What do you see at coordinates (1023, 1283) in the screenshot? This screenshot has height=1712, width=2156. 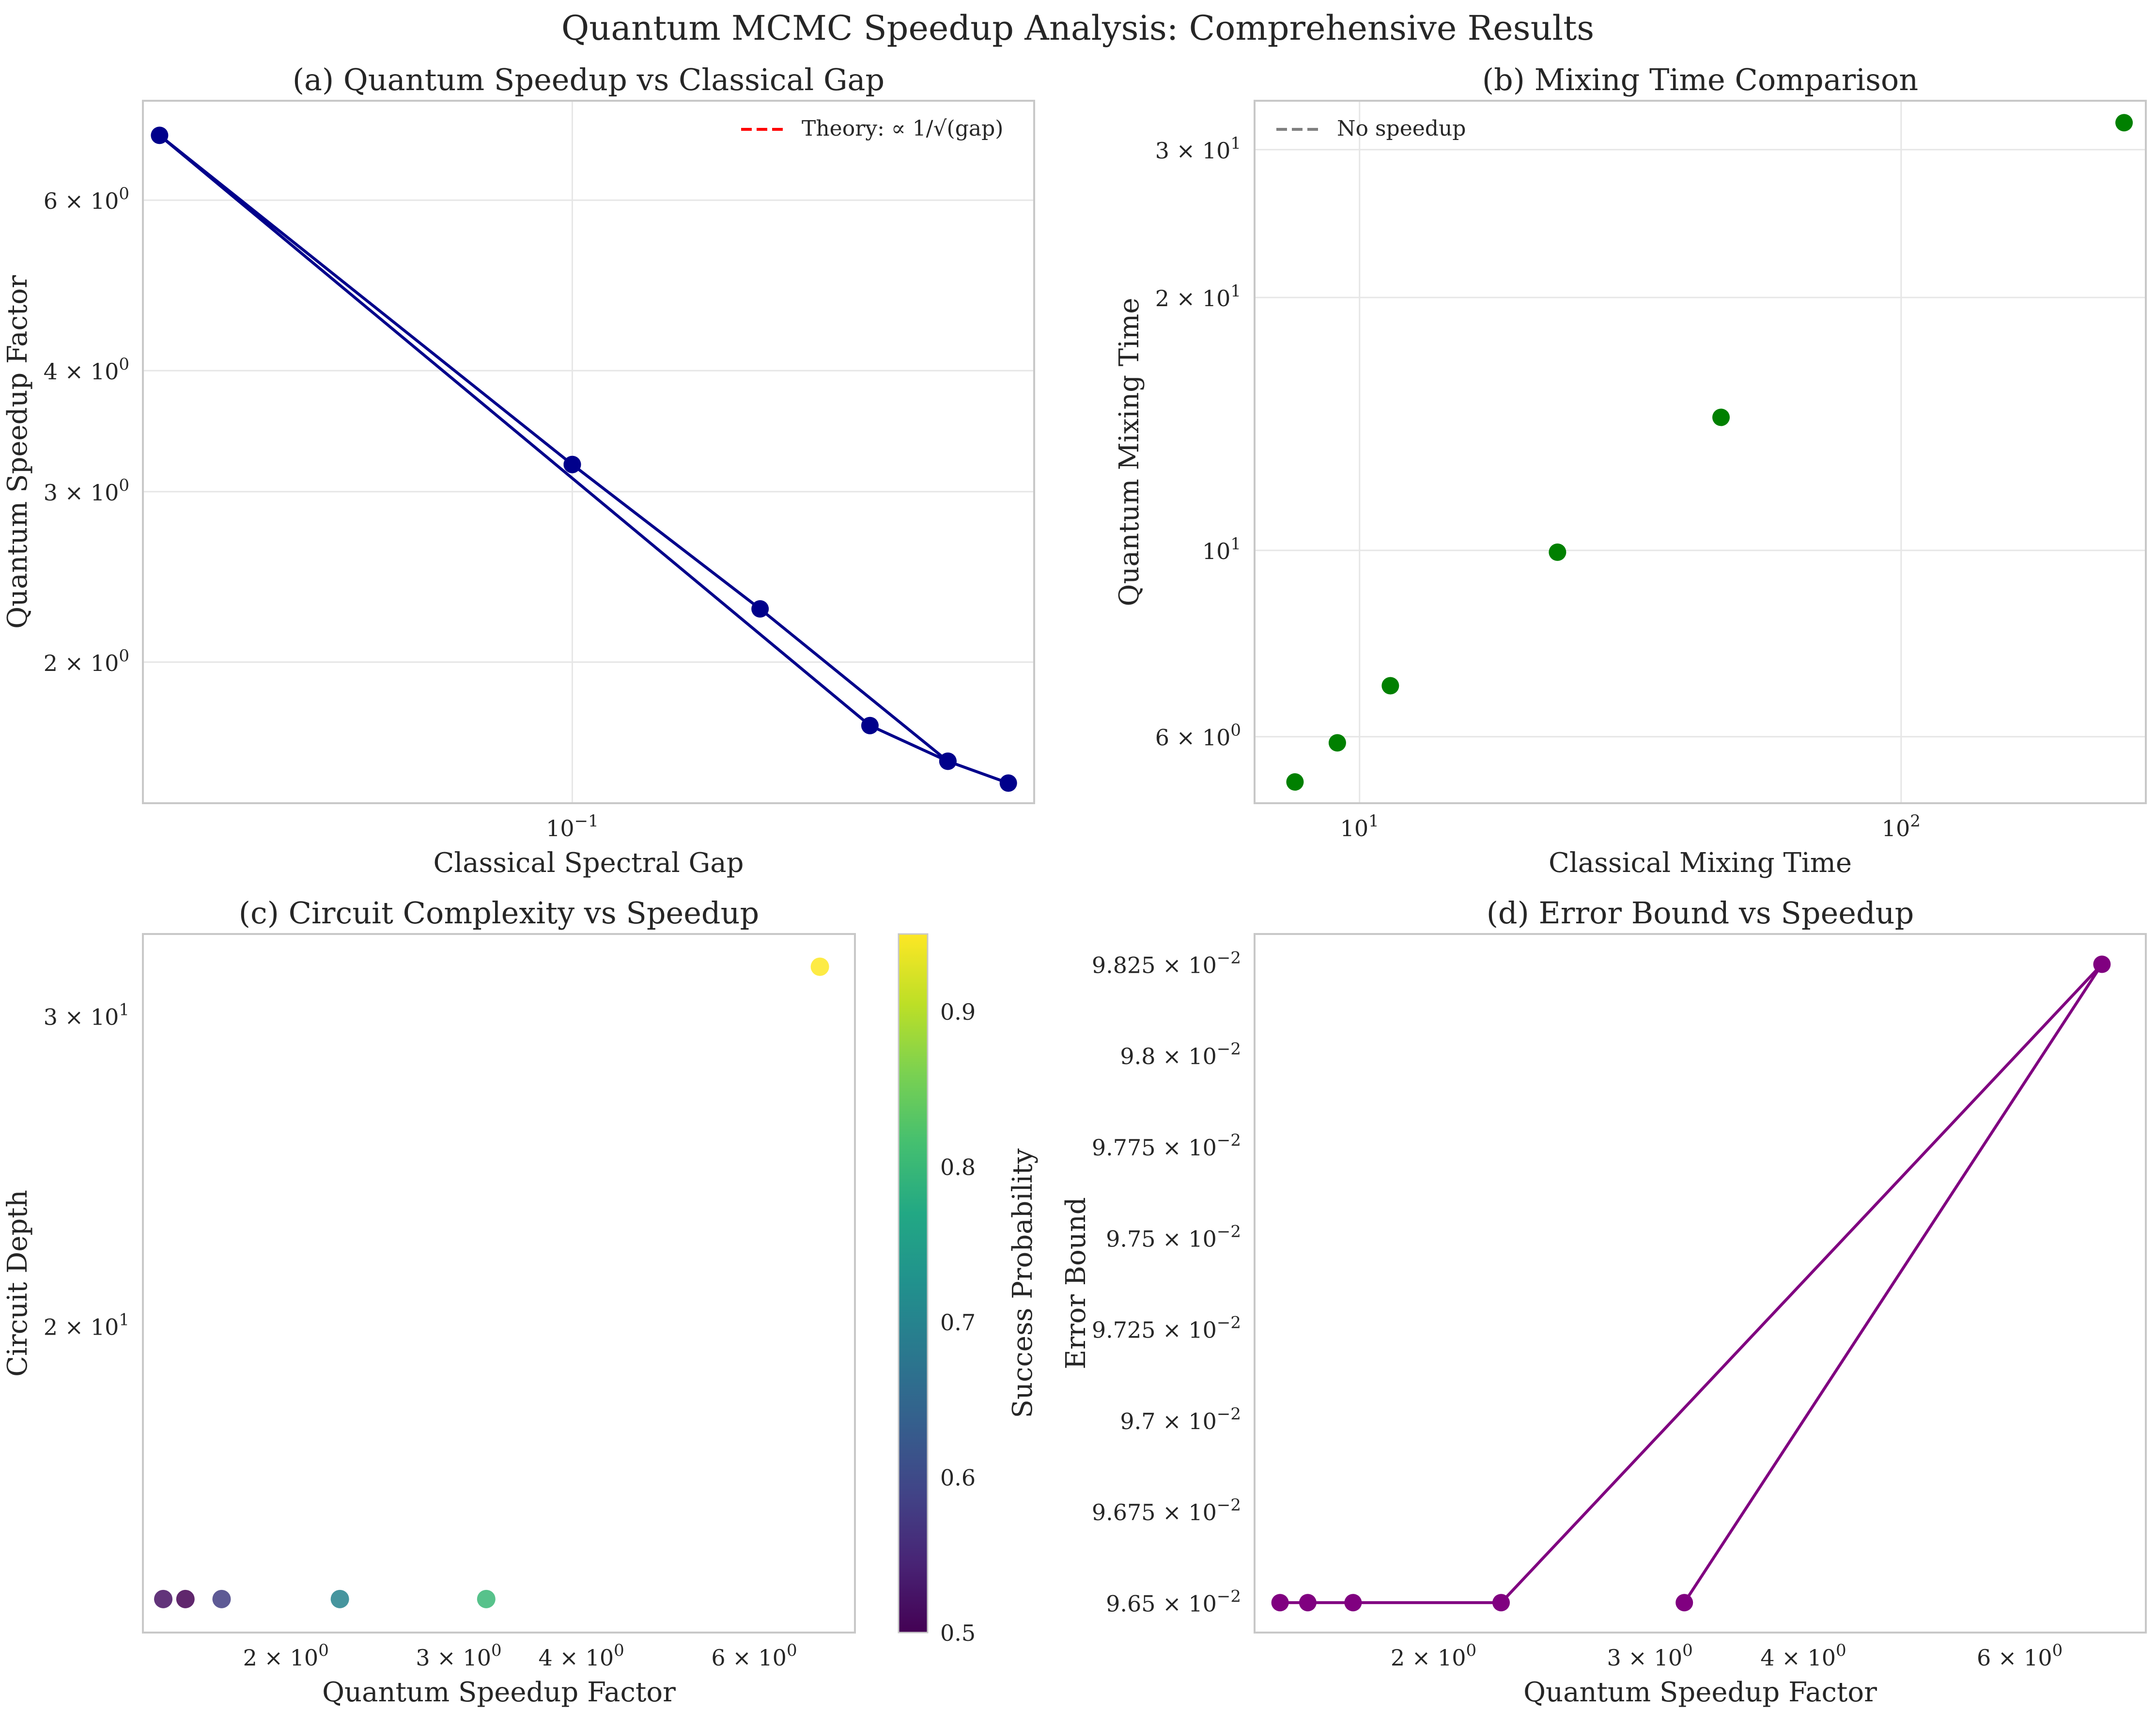 I see `colorbar-label: Success Probability` at bounding box center [1023, 1283].